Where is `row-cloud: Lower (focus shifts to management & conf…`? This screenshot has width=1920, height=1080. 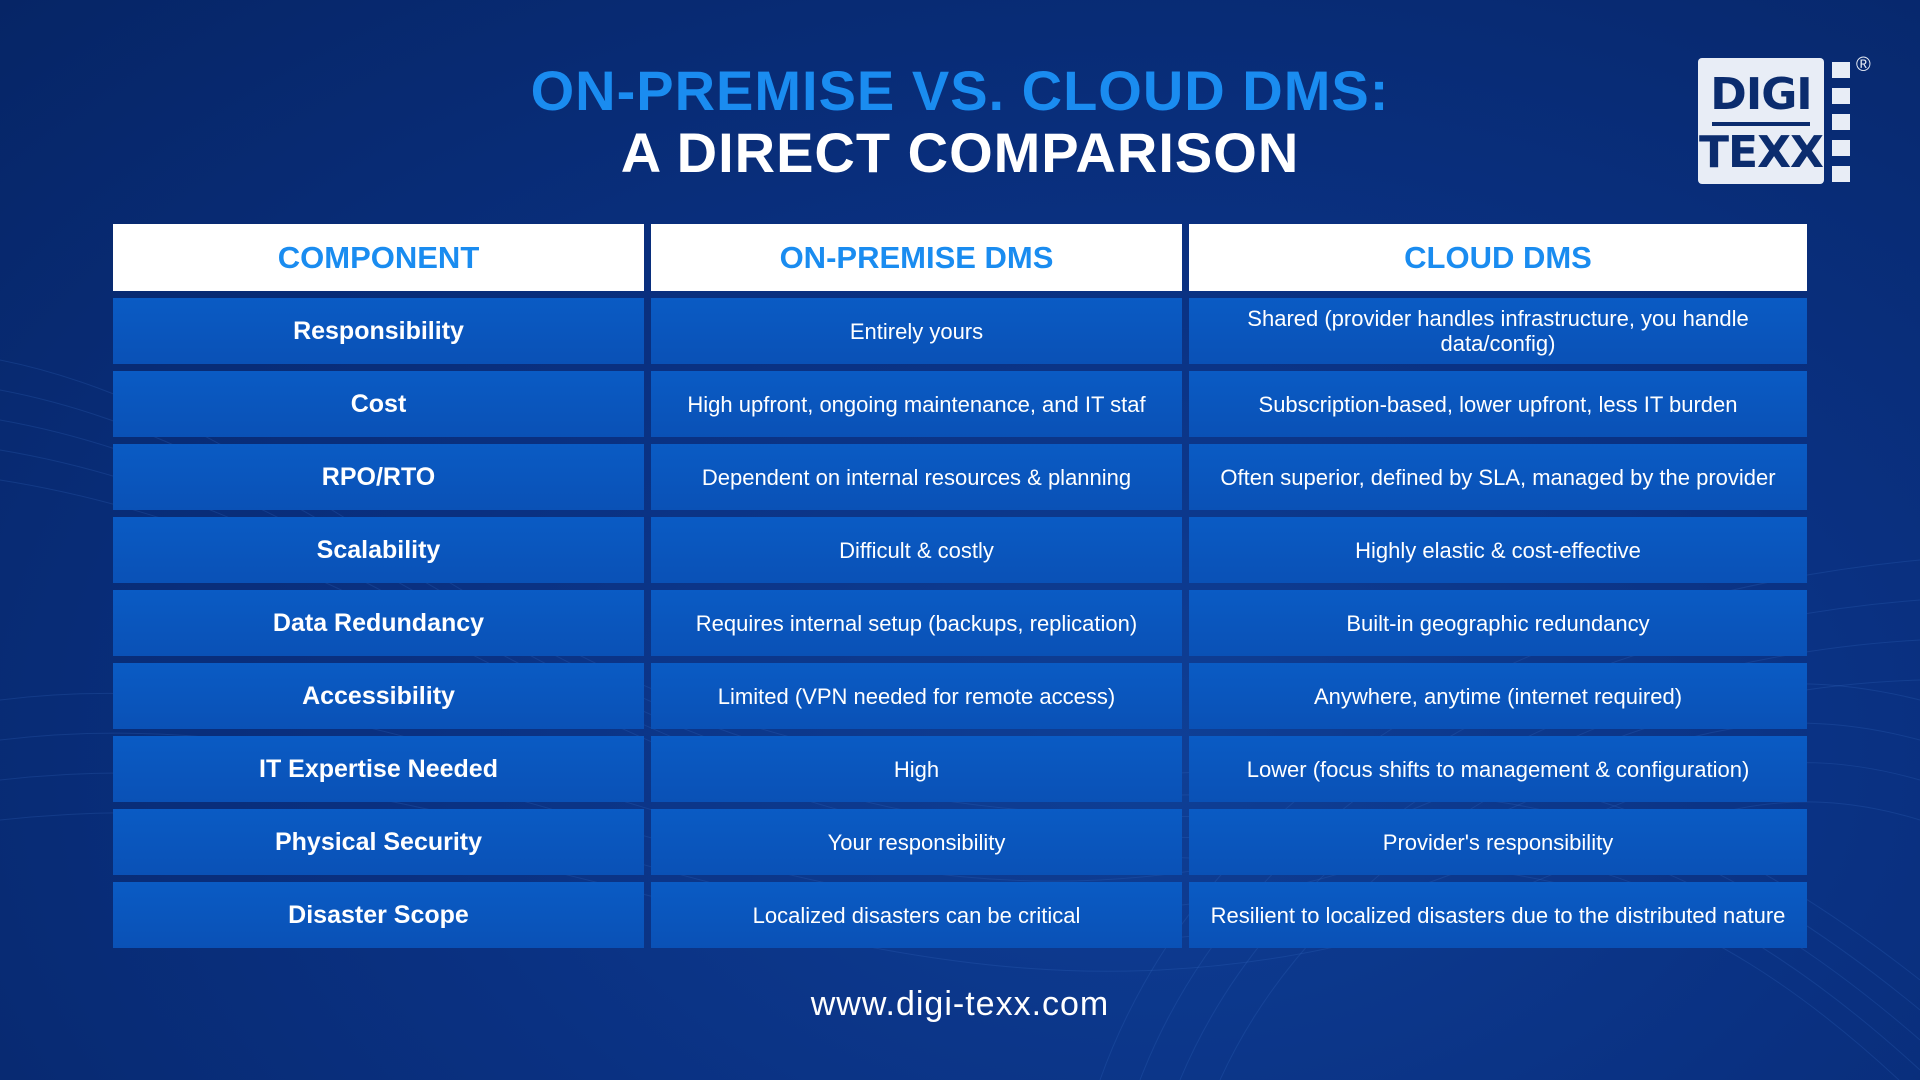
row-cloud: Lower (focus shifts to management & conf… is located at coordinates (1498, 769).